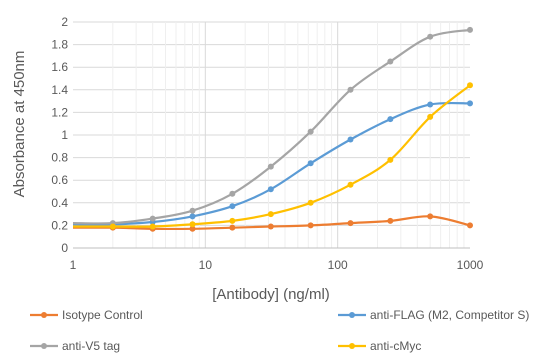 The width and height of the screenshot is (543, 358). Describe the element at coordinates (64, 22) in the screenshot. I see `y-tick-label: 2` at that location.